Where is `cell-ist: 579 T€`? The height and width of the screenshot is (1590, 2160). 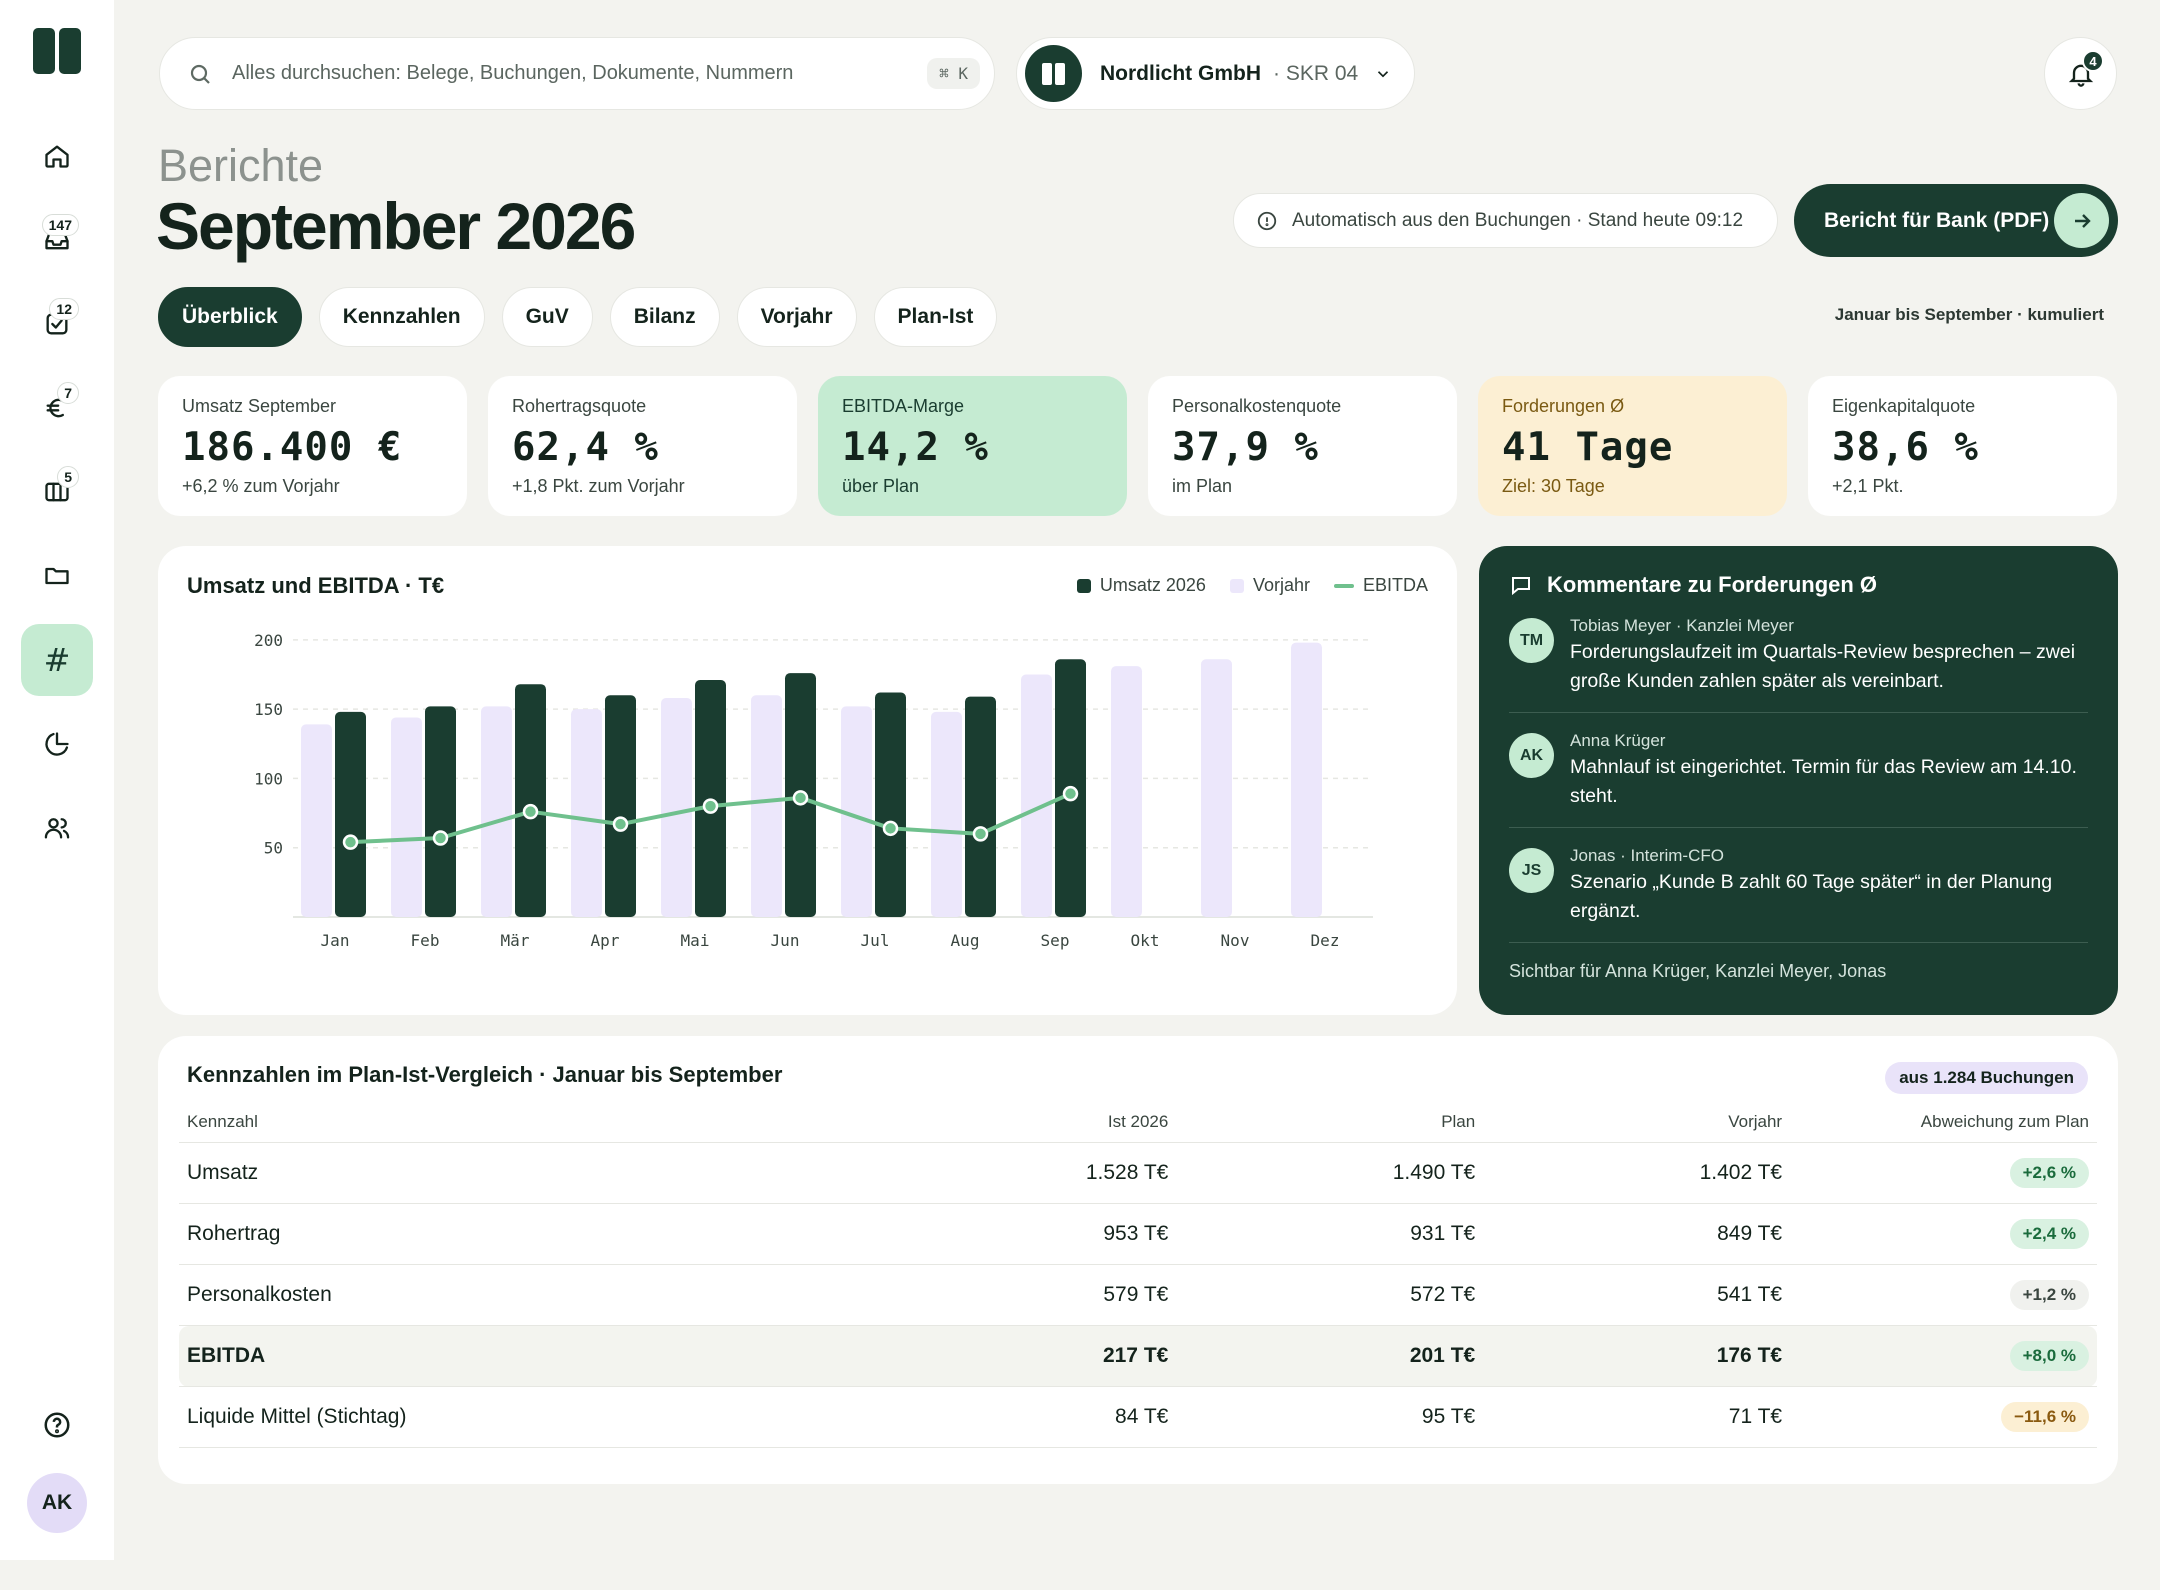
cell-ist: 579 T€ is located at coordinates (1023, 1295).